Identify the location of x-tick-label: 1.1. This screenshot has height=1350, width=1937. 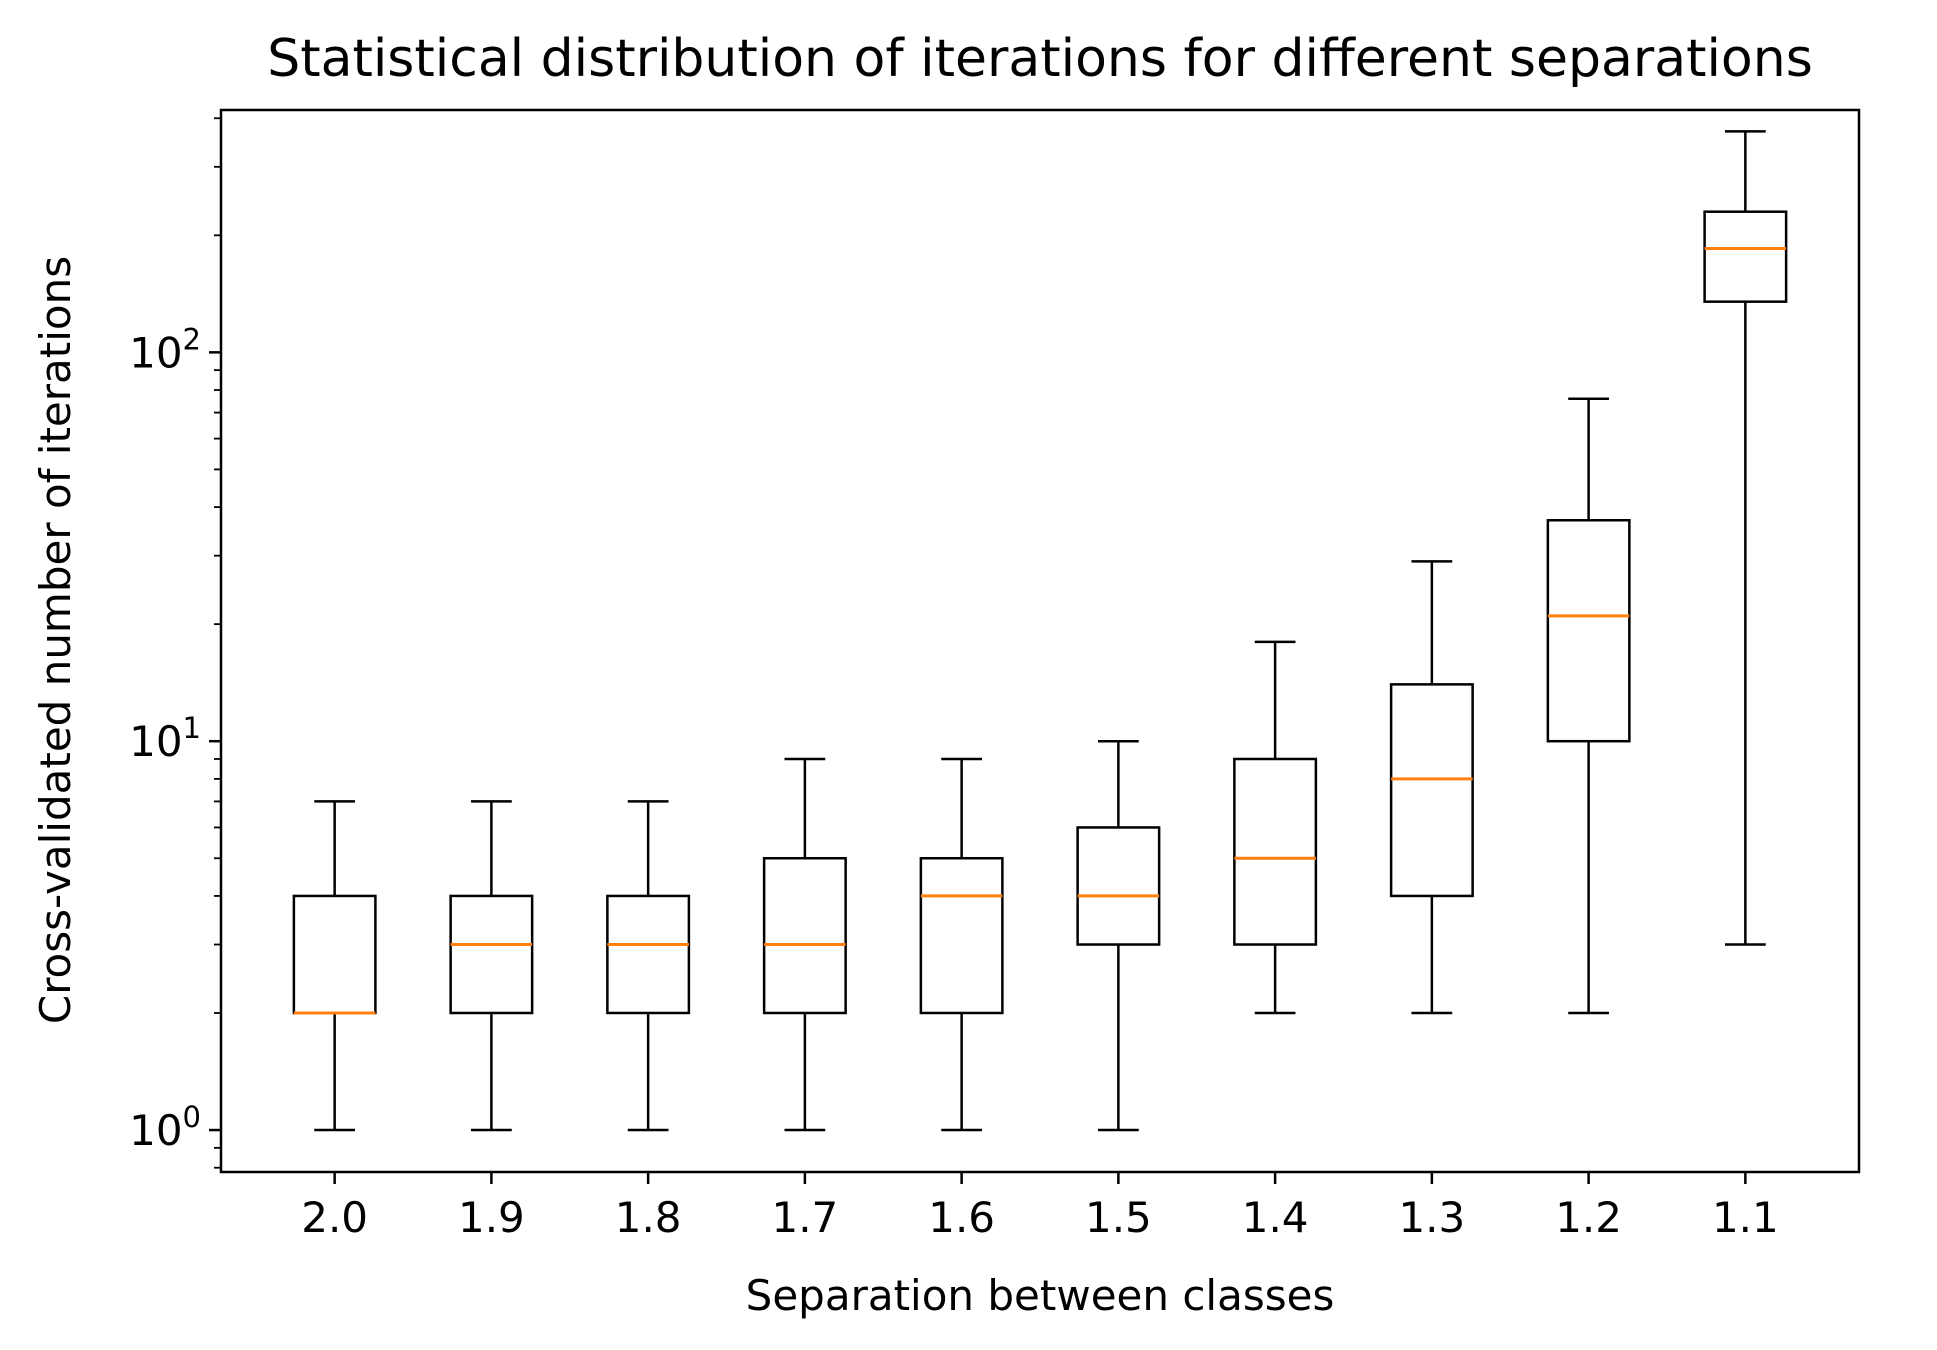
(1745, 1217).